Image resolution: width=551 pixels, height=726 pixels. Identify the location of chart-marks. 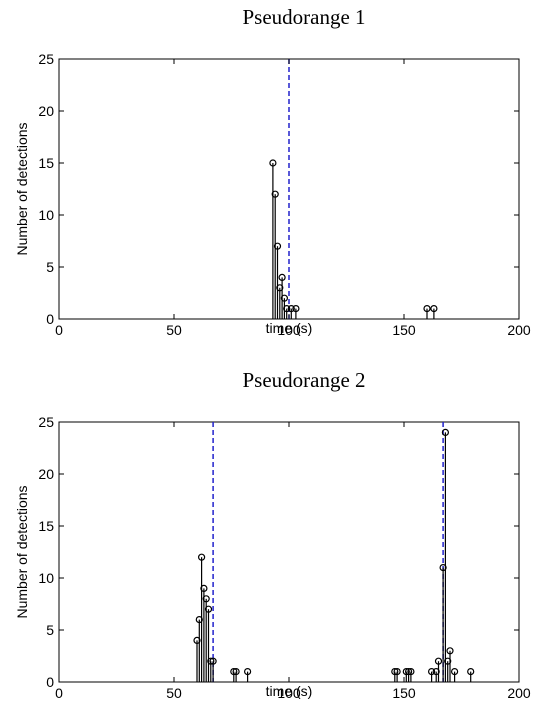
(353, 189).